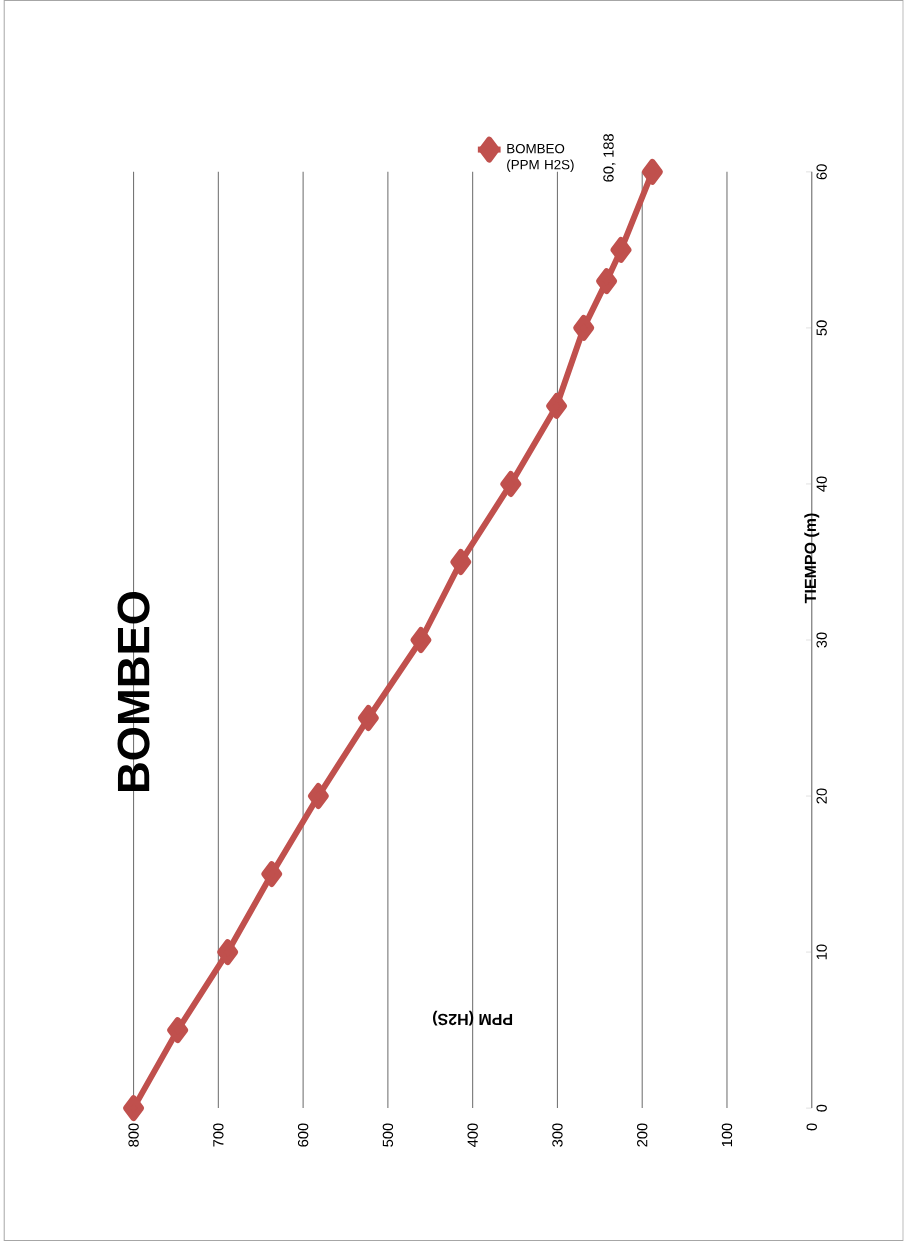 This screenshot has height=1241, width=904. I want to click on x-axis-title: PPM (H2S), so click(473, 1018).